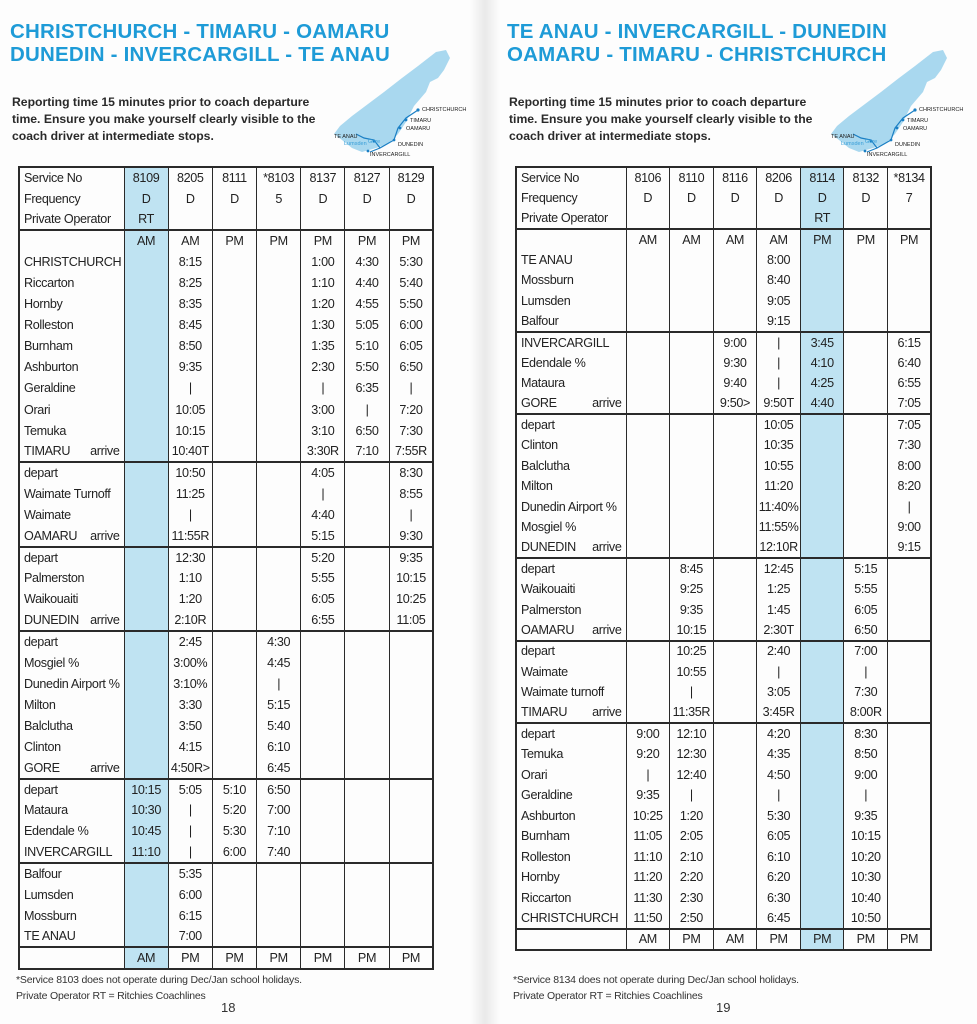 The height and width of the screenshot is (1024, 977). What do you see at coordinates (548, 527) in the screenshot?
I see `stop-name: Mosgiel %` at bounding box center [548, 527].